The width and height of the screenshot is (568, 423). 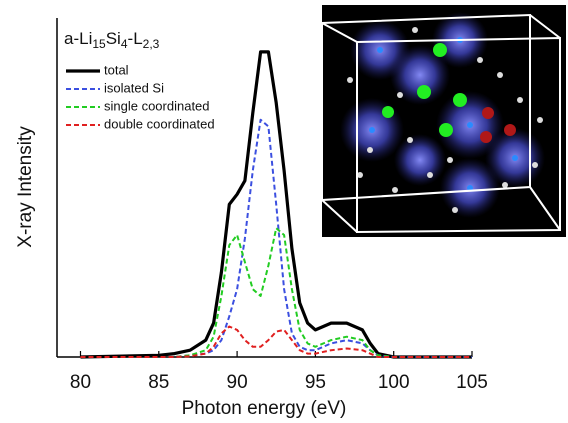 I want to click on title-part: 2,3, so click(x=151, y=44).